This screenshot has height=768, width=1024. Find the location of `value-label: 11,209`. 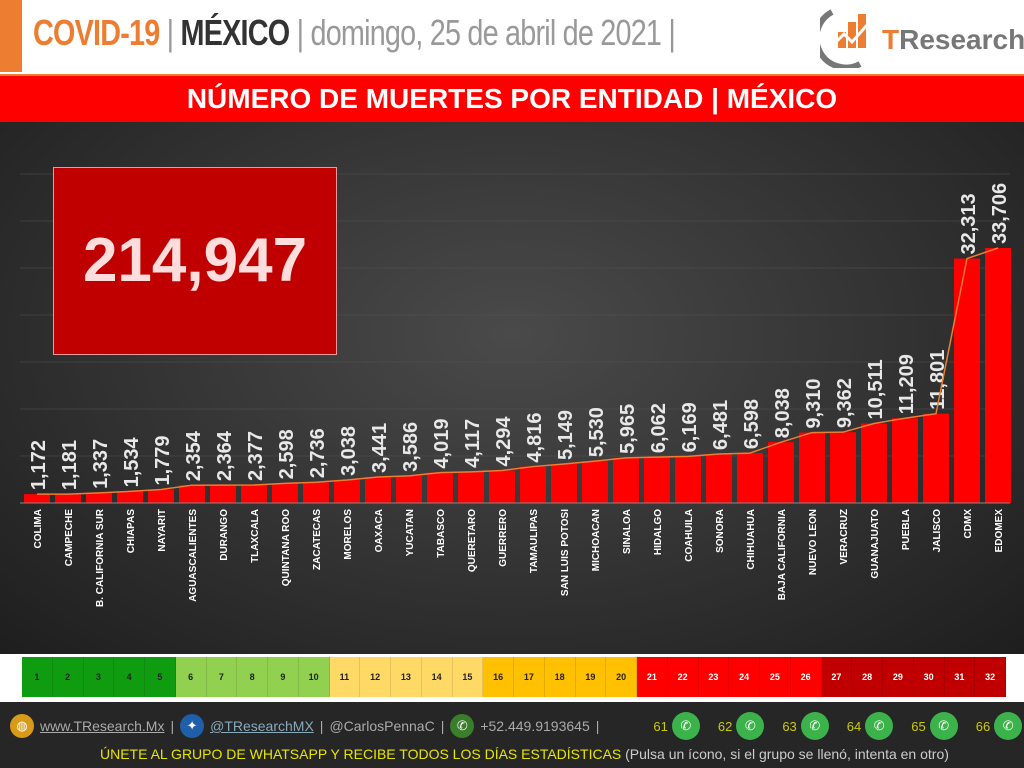

value-label: 11,209 is located at coordinates (907, 384).